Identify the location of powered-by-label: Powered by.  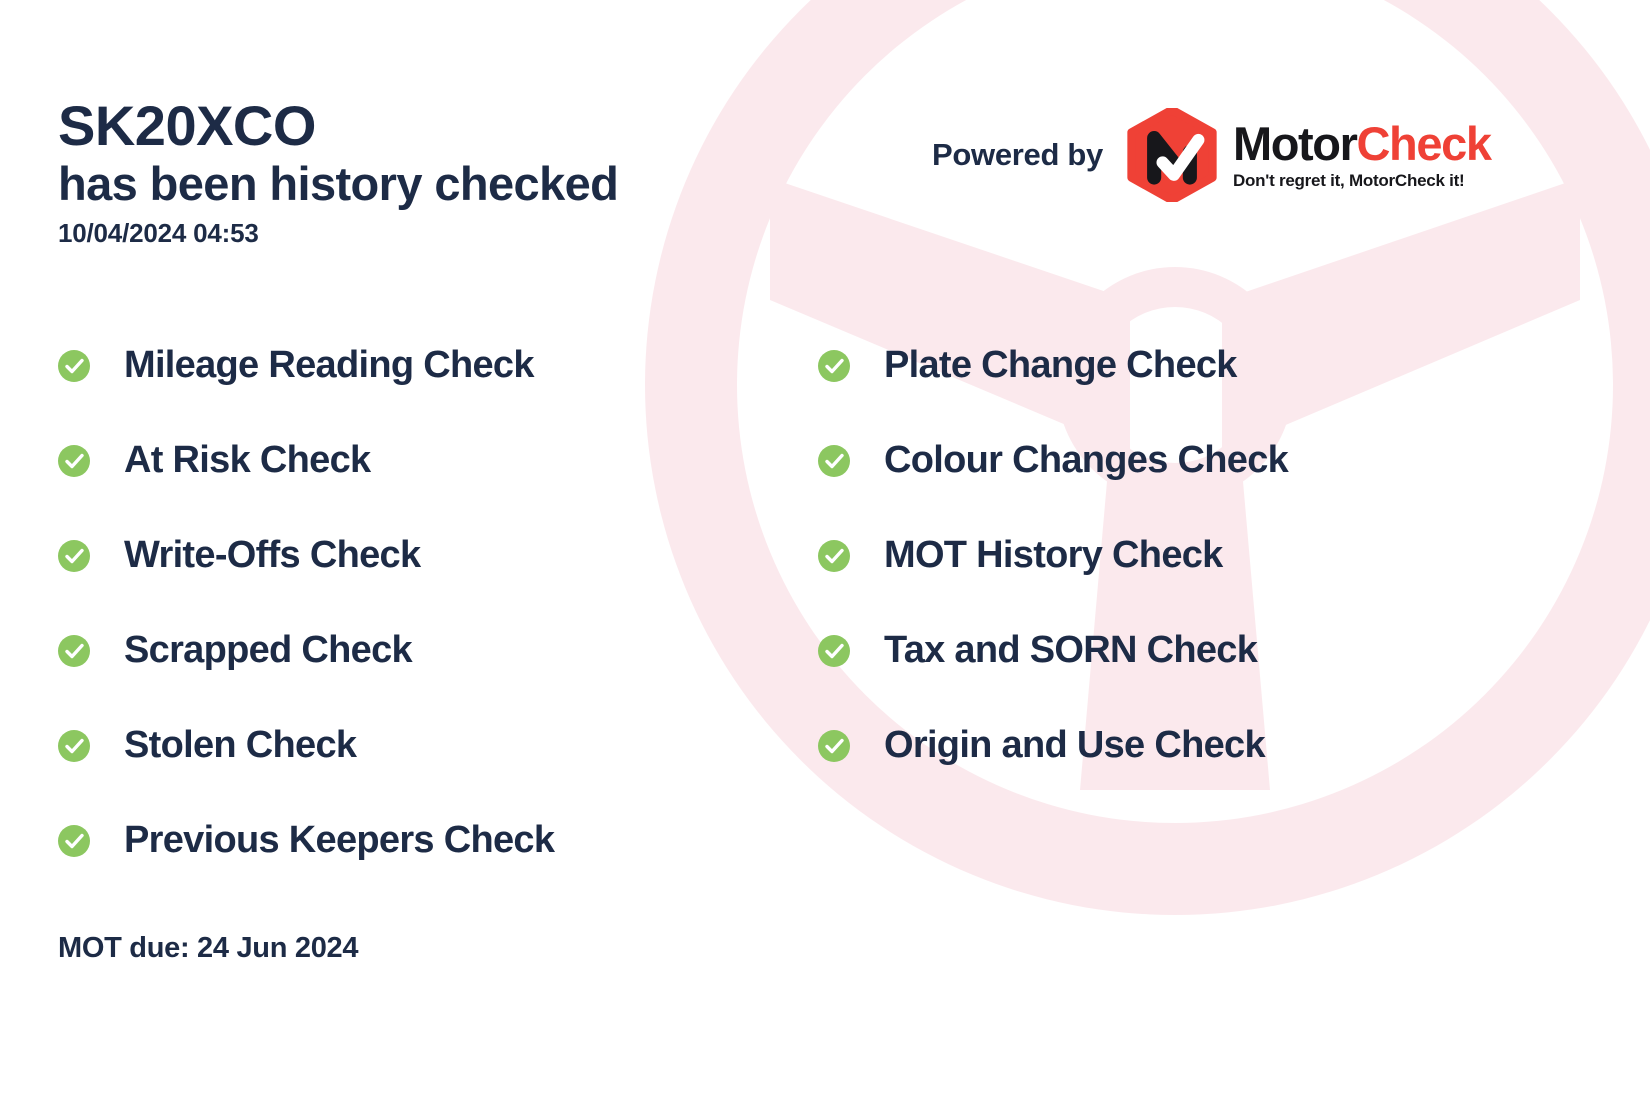
(1017, 154).